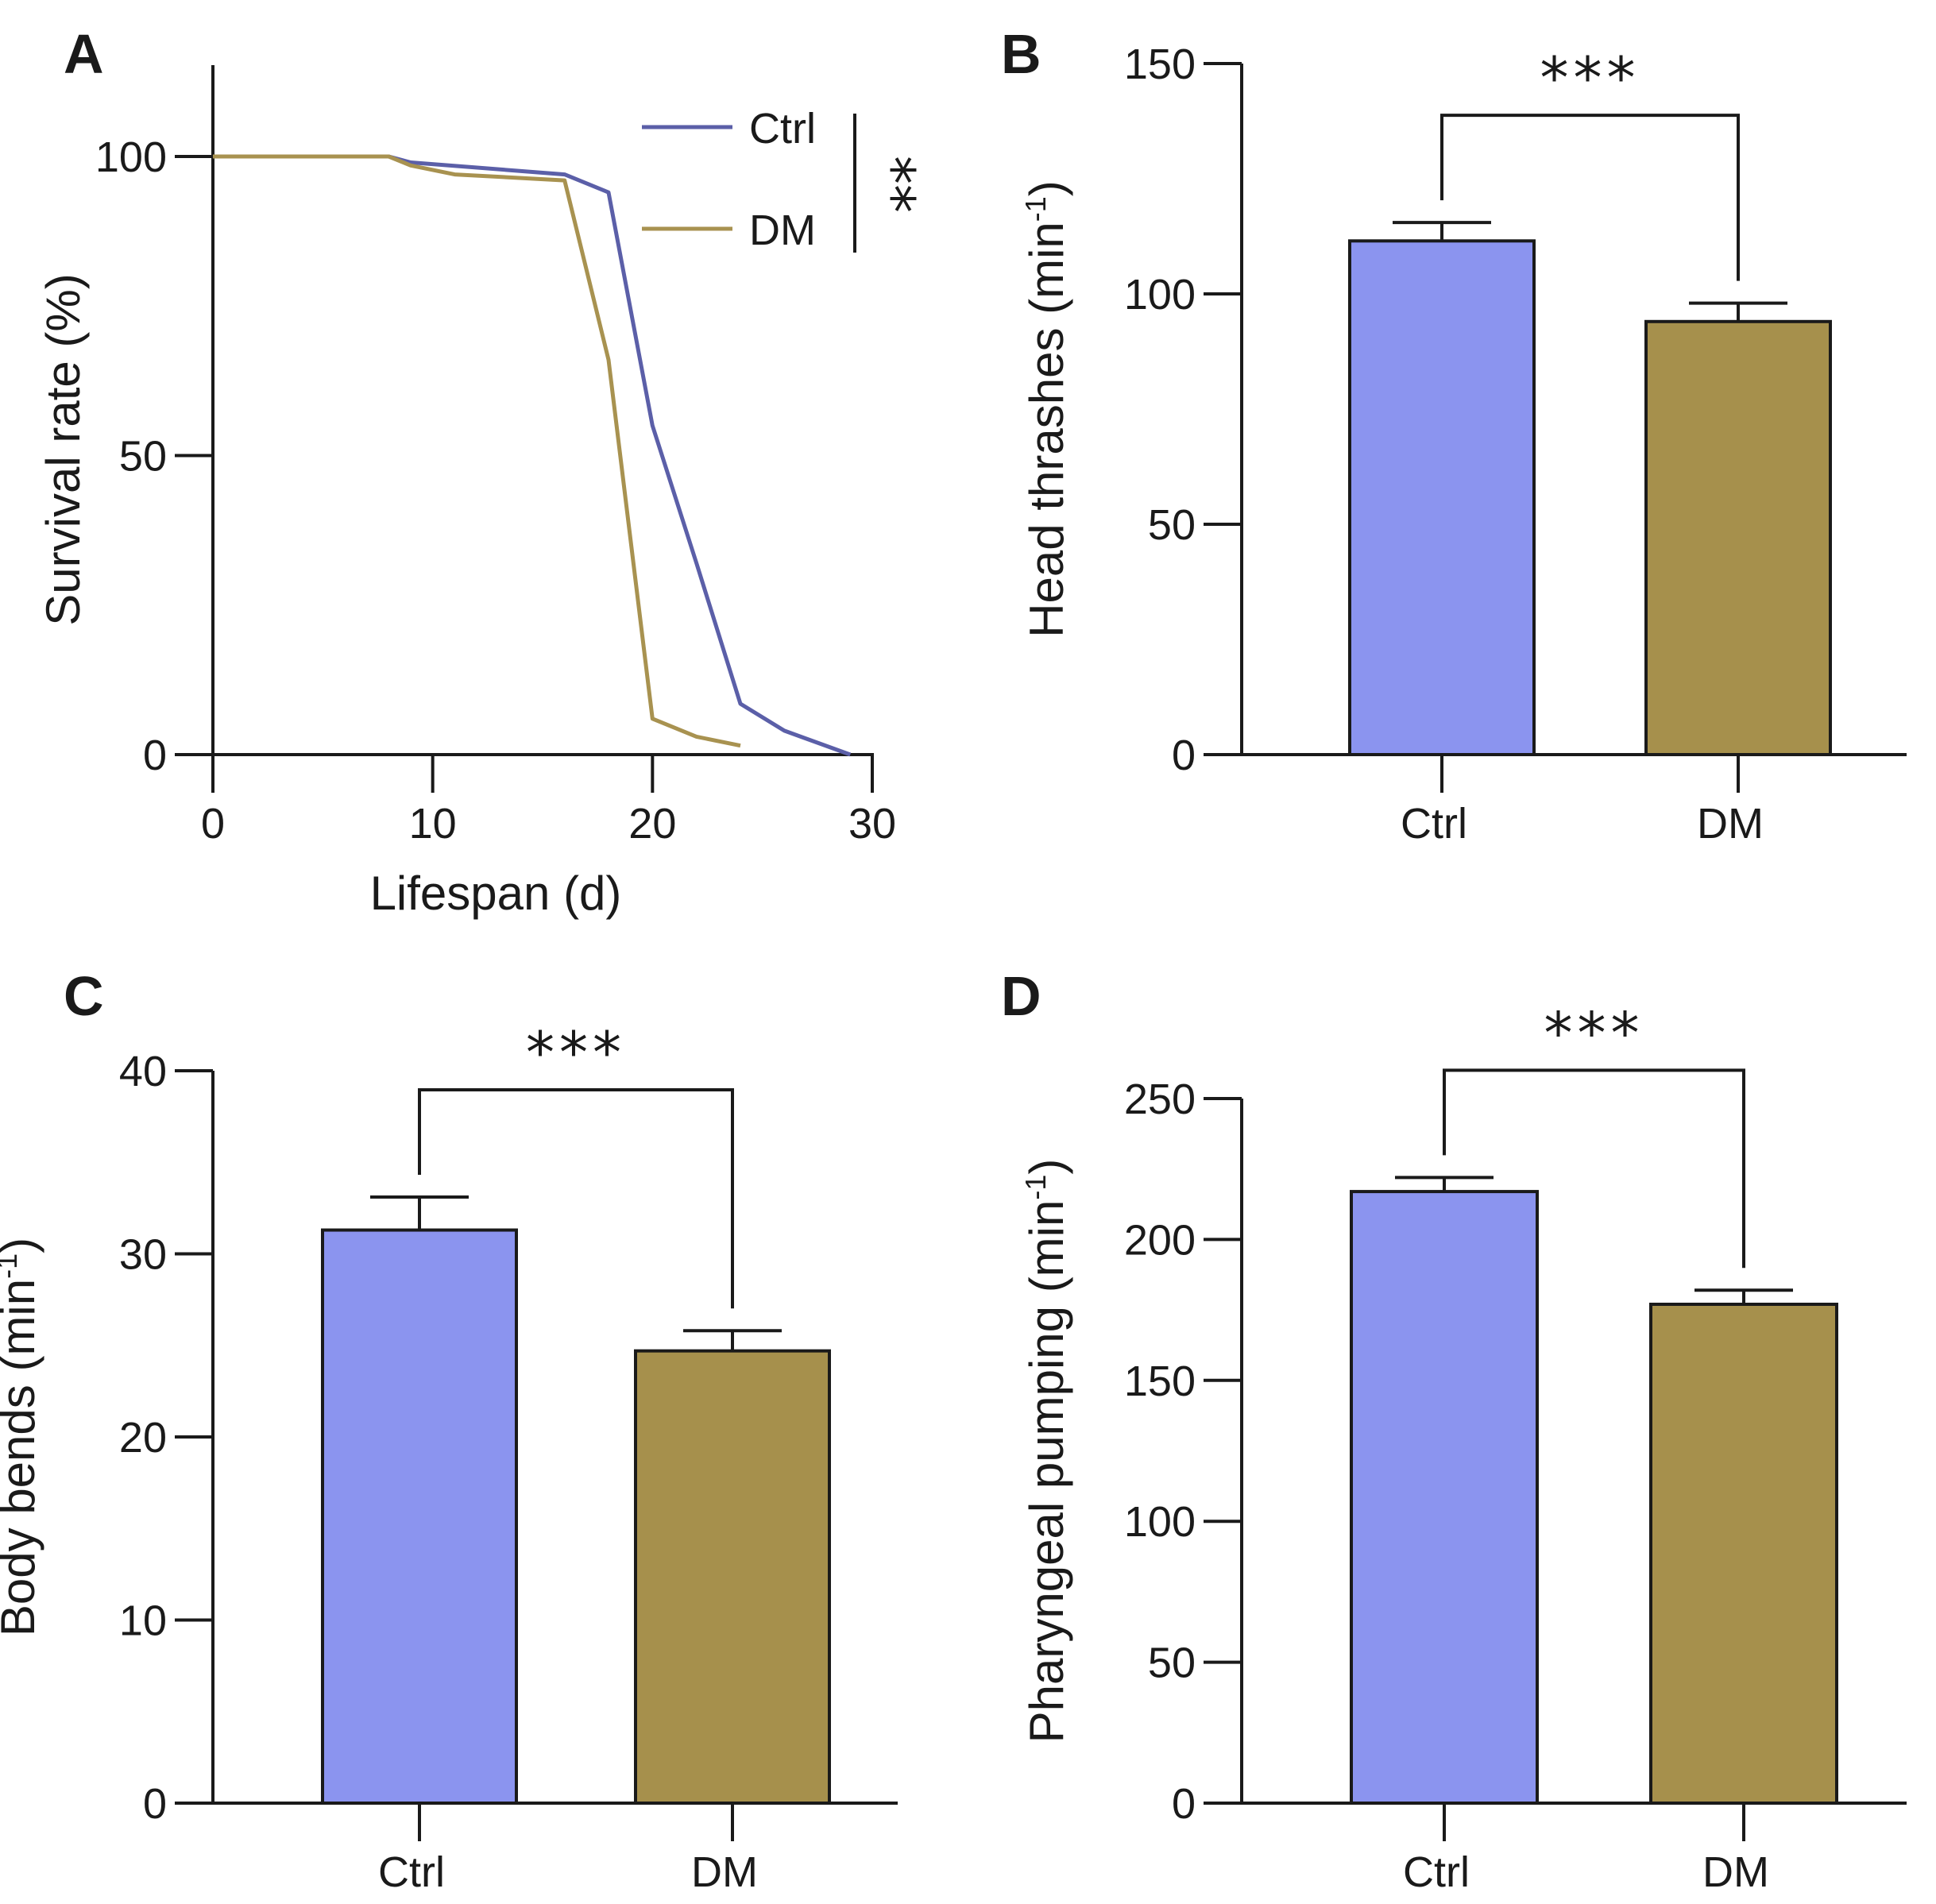 Image resolution: width=1936 pixels, height=1904 pixels. I want to click on y-axis-title: Pharyngeal pumping (min-1), so click(1046, 1451).